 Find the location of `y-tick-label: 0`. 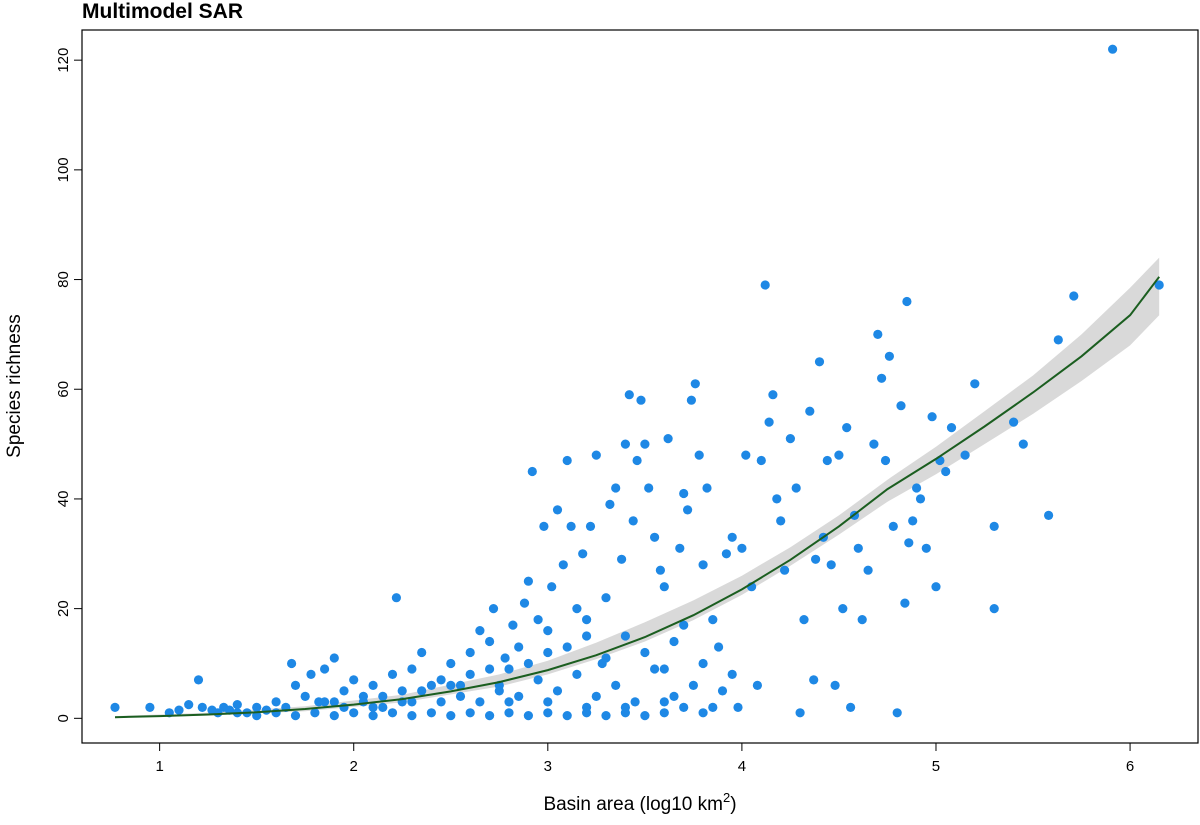

y-tick-label: 0 is located at coordinates (63, 718).